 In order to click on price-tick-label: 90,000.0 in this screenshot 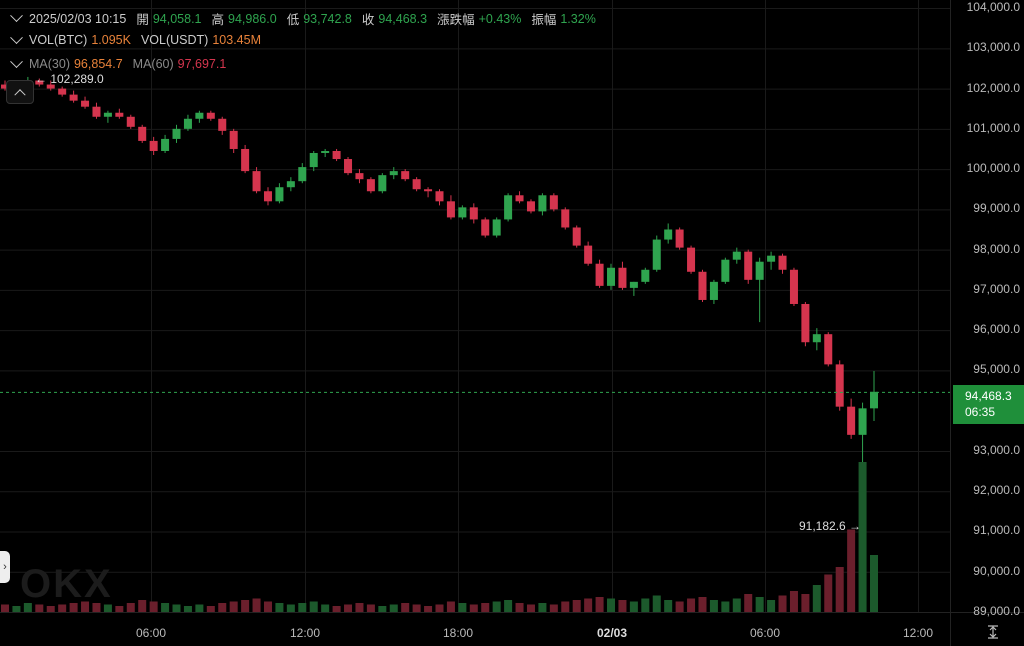, I will do `click(996, 570)`.